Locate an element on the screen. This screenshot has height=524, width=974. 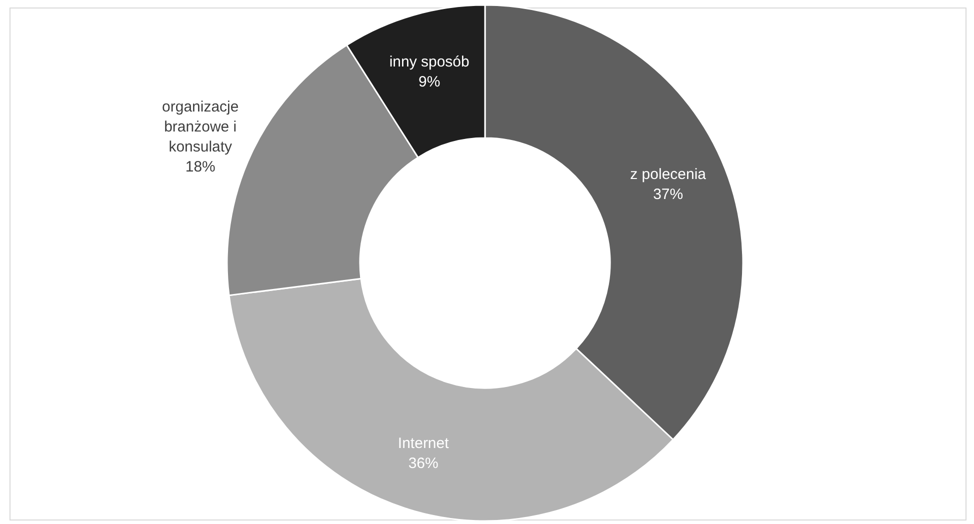
data-label: 36% is located at coordinates (423, 463).